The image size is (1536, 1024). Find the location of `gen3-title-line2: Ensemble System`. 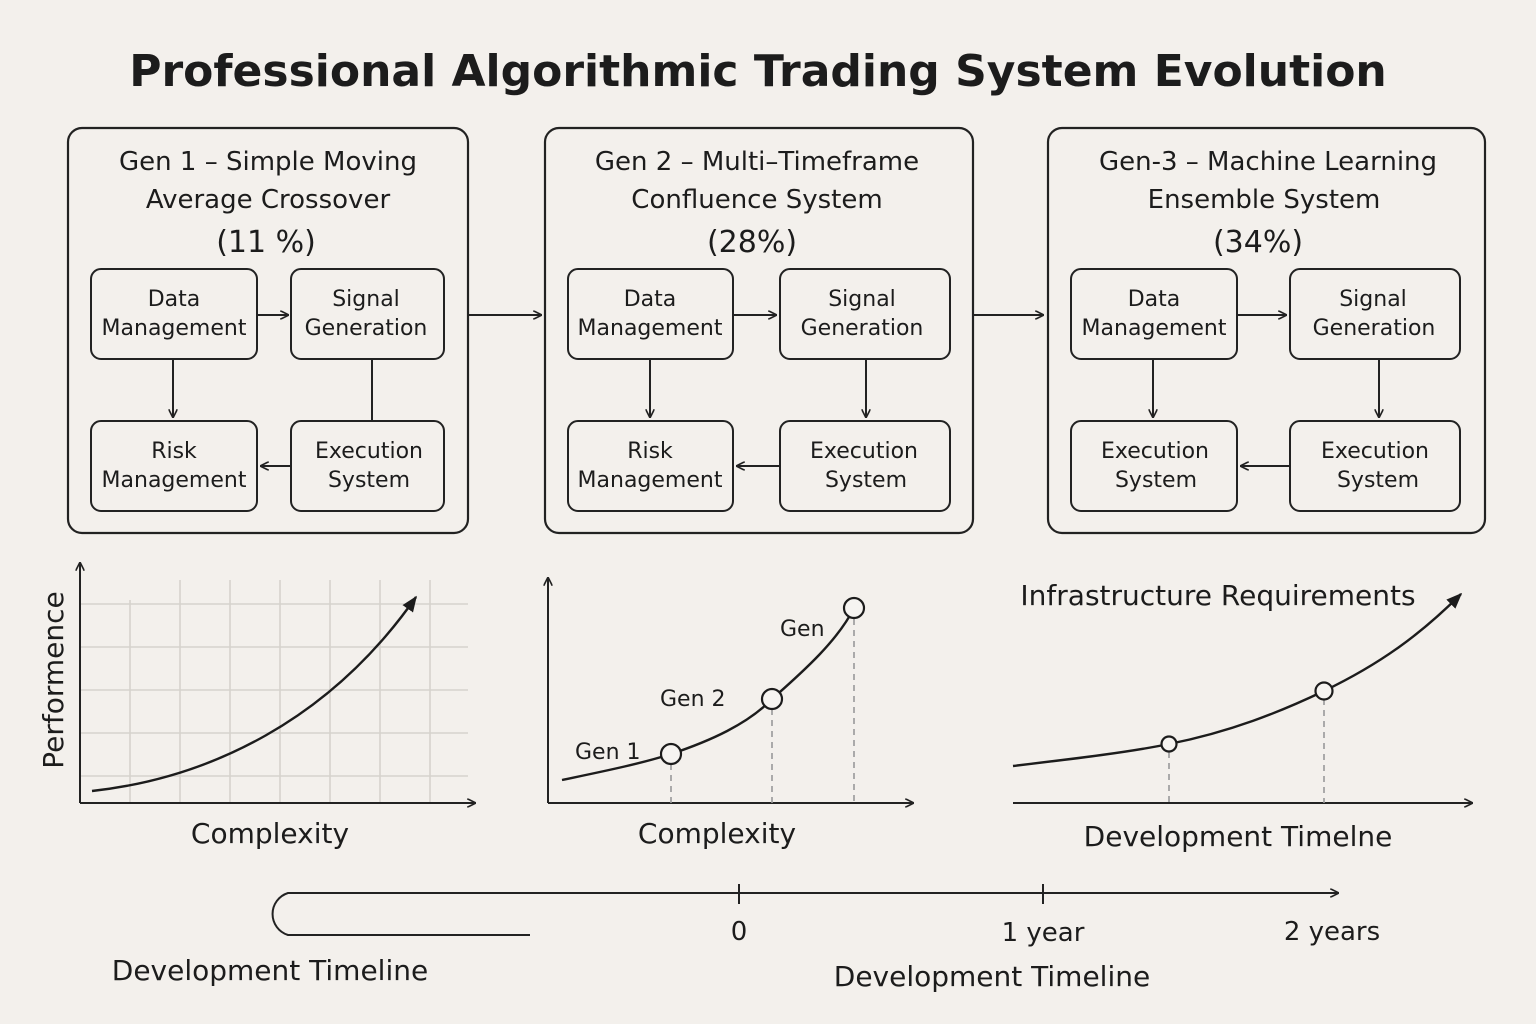

gen3-title-line2: Ensemble System is located at coordinates (1264, 200).